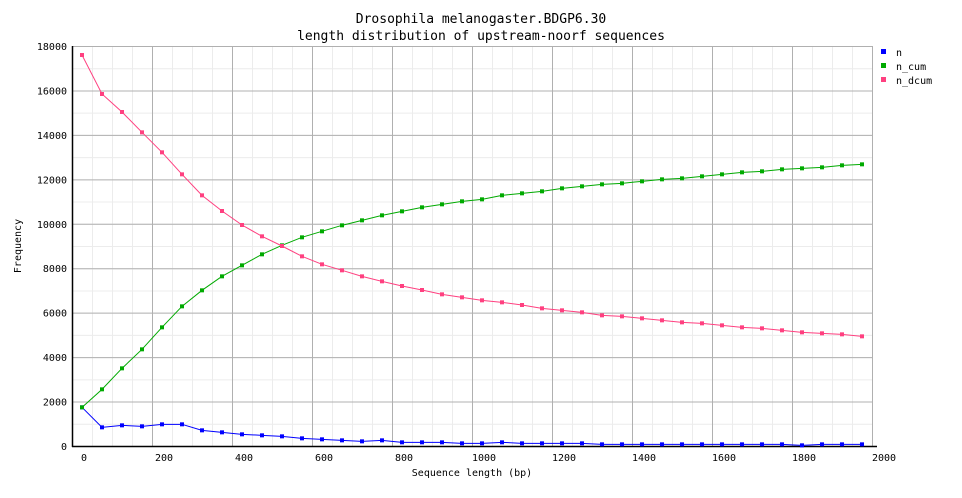 This screenshot has width=962, height=498. Describe the element at coordinates (644, 458) in the screenshot. I see `x-tick-label: 1400` at that location.